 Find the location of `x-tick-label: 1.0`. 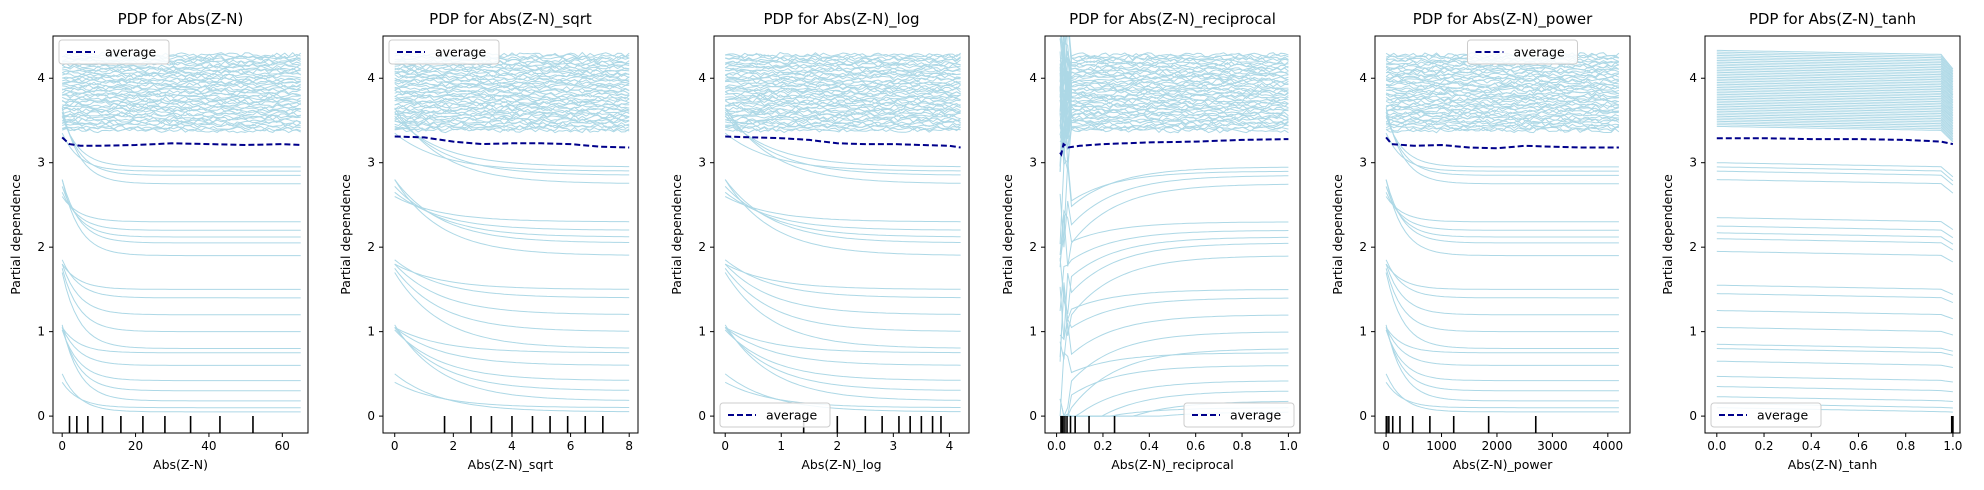

x-tick-label: 1.0 is located at coordinates (1288, 446).